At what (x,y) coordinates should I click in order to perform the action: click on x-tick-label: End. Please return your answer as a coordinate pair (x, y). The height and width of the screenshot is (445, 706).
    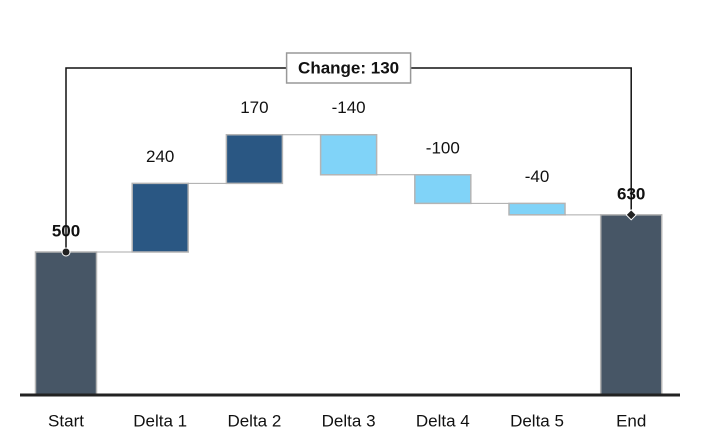
    Looking at the image, I should click on (631, 420).